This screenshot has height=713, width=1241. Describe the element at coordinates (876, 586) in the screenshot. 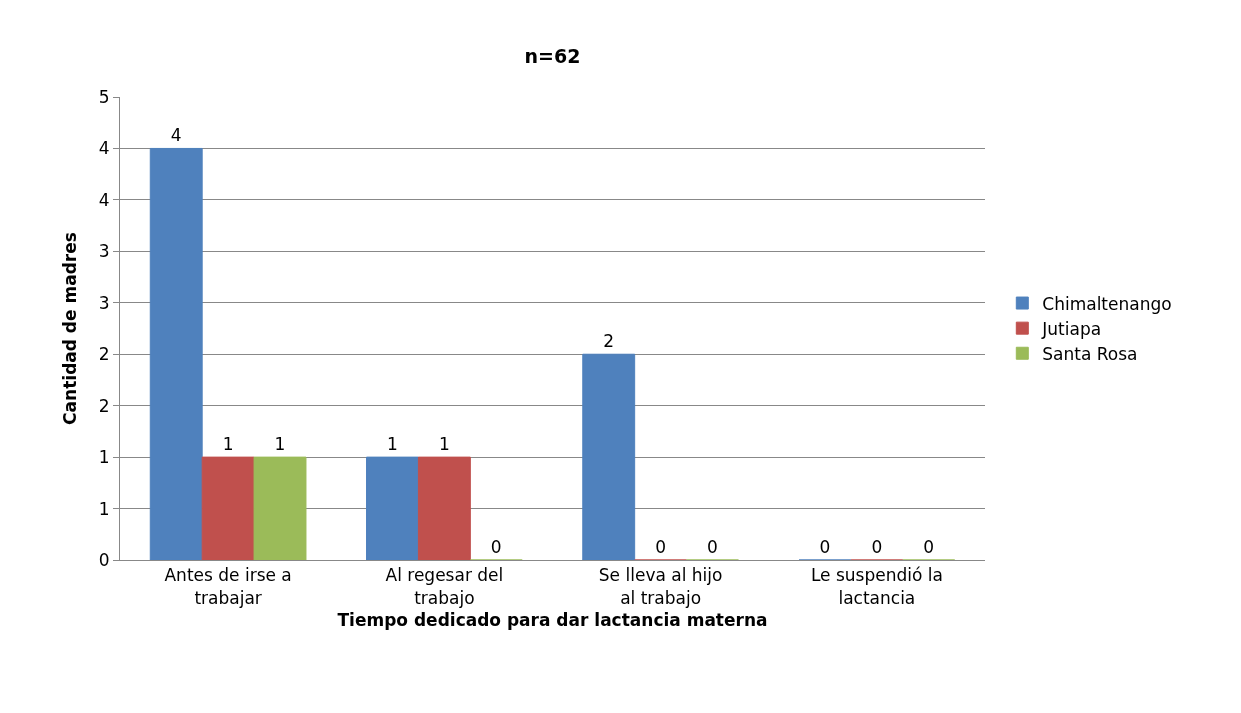

I see `x-tick-label: Le suspendió la lactancia` at that location.